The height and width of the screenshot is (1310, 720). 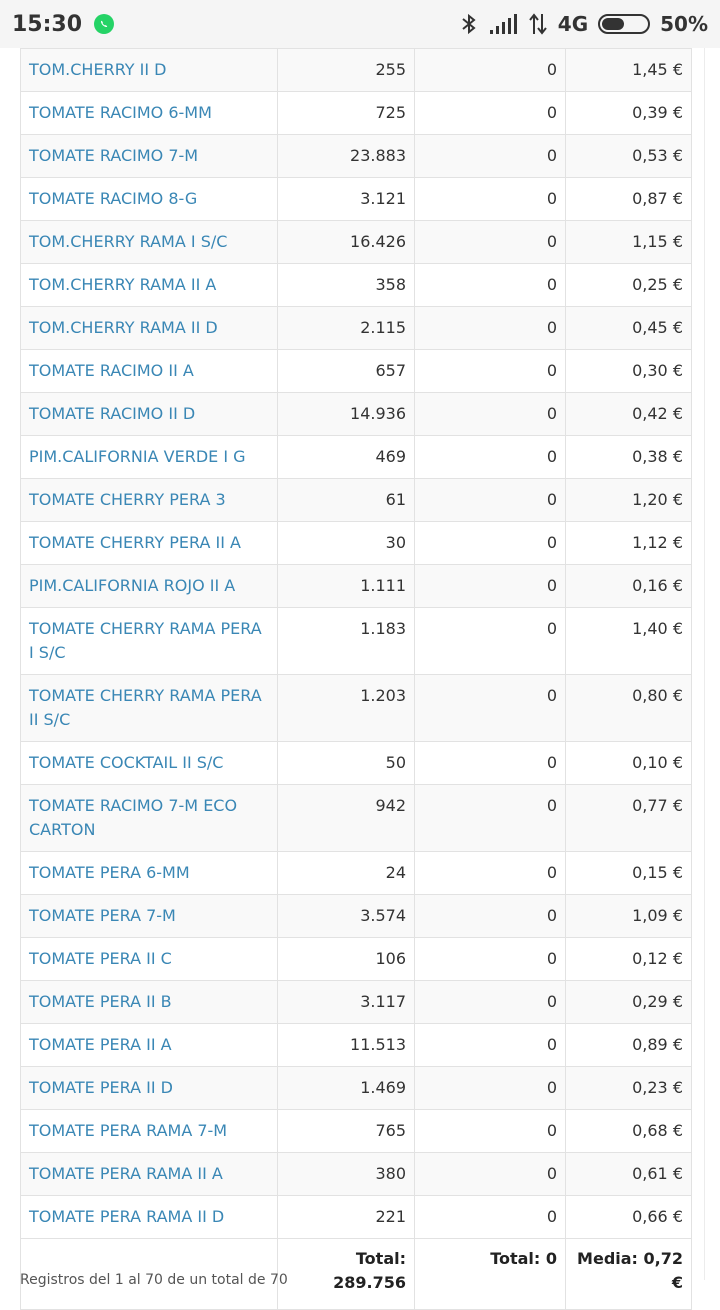 I want to click on quantity-cell: 725, so click(x=346, y=113).